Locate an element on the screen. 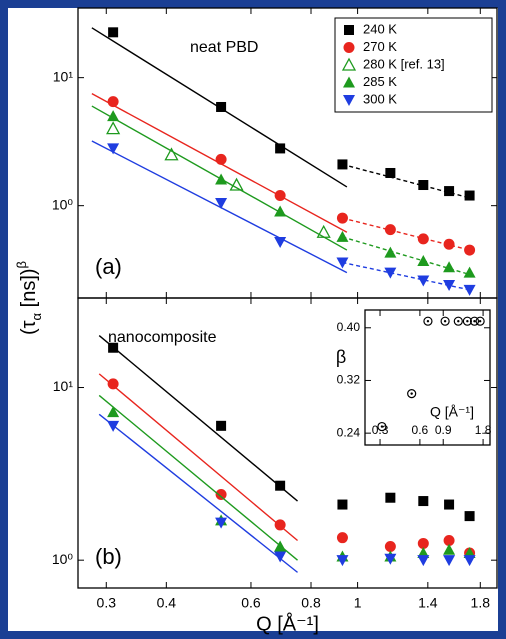  x-label: Q [Å⁻¹] is located at coordinates (287, 623).